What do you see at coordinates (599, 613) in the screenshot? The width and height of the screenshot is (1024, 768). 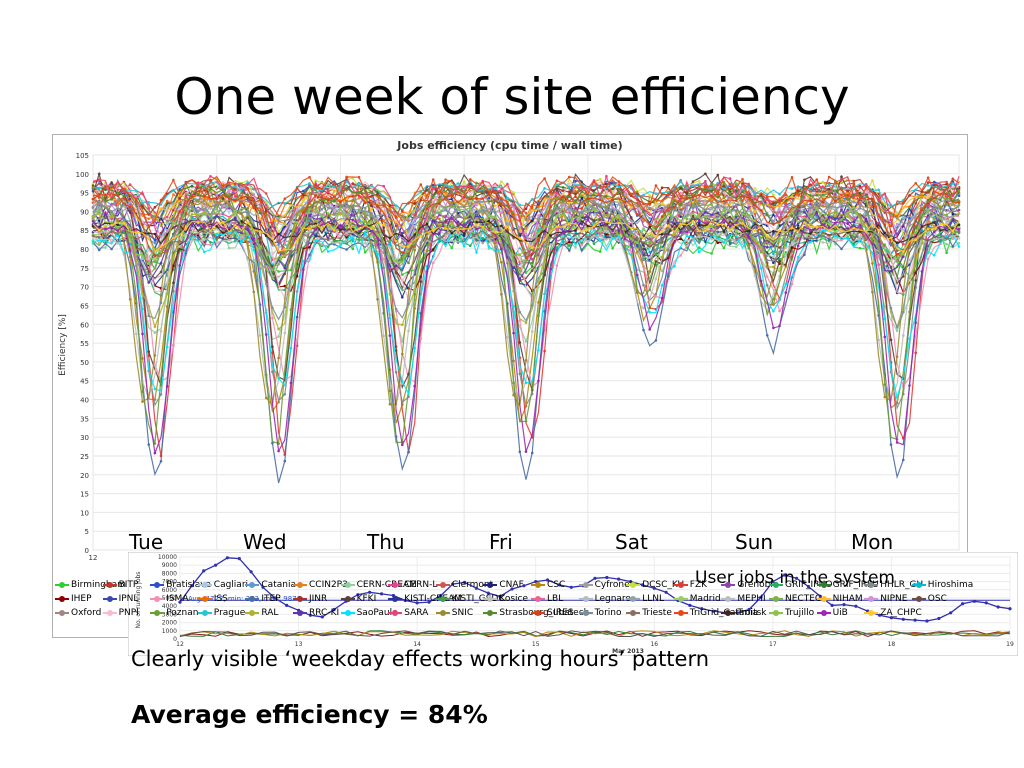 I see `legend-item: Torino` at bounding box center [599, 613].